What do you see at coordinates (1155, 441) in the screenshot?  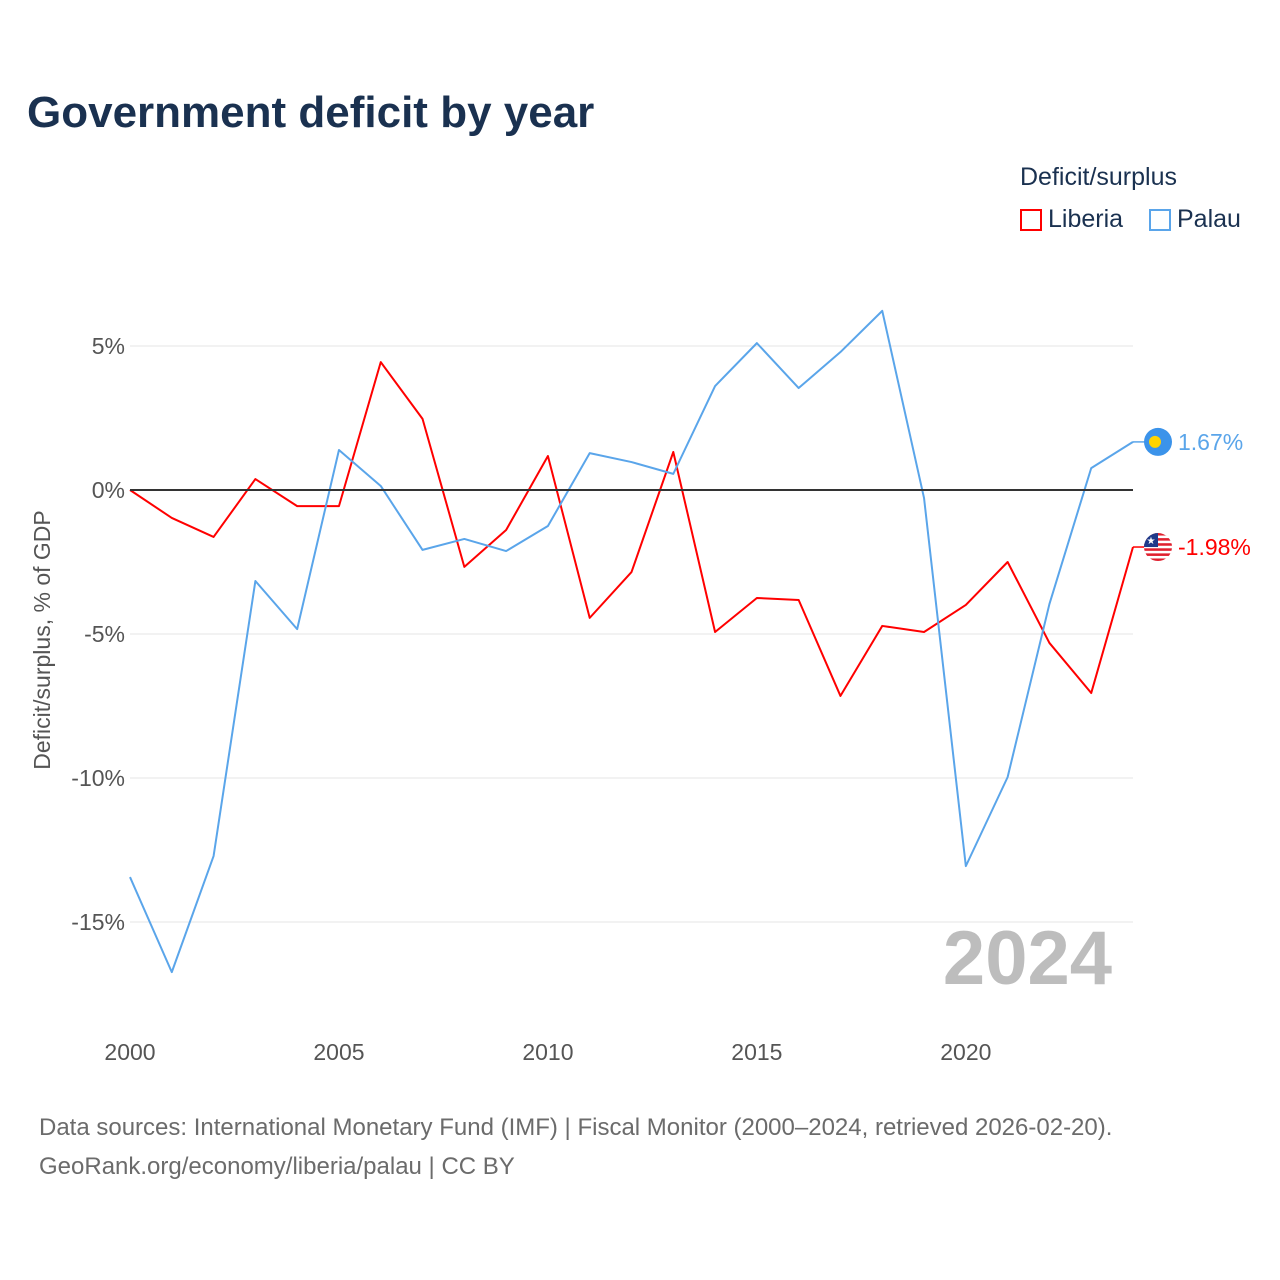 I see `palau-flag-moon-icon` at bounding box center [1155, 441].